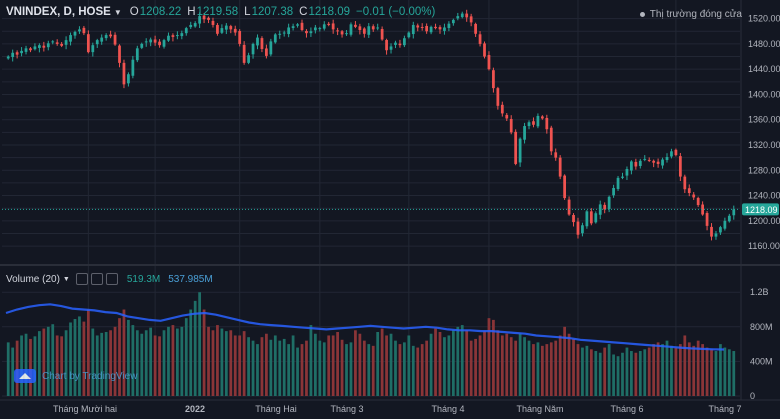 This screenshot has height=419, width=780. I want to click on market-status-text: Thị trường đóng cửa, so click(695, 14).